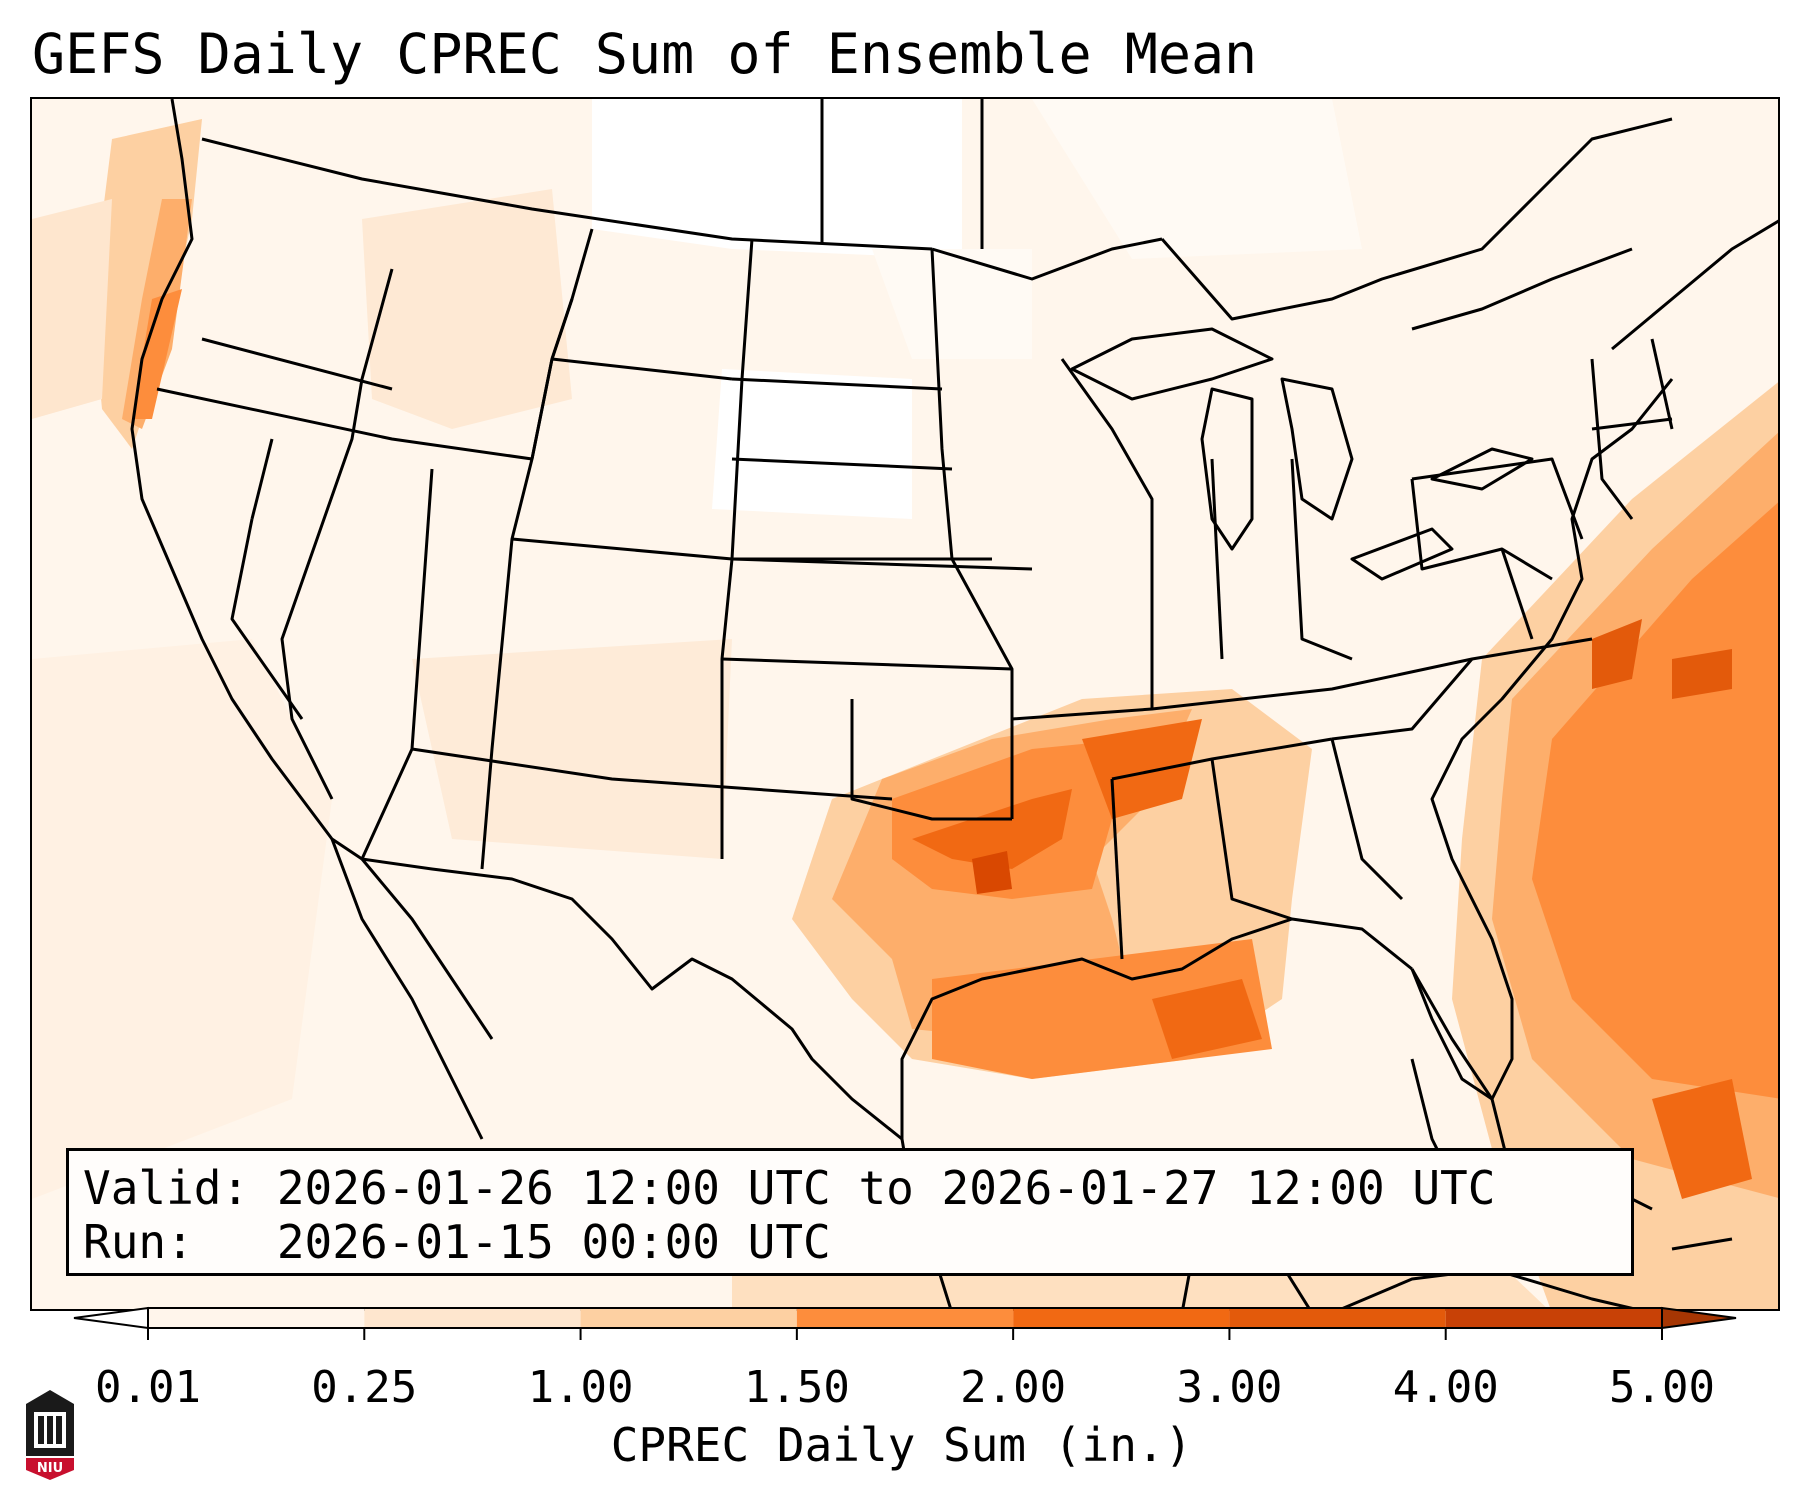  What do you see at coordinates (1445, 1387) in the screenshot?
I see `colorbar-tick-label: 4.00` at bounding box center [1445, 1387].